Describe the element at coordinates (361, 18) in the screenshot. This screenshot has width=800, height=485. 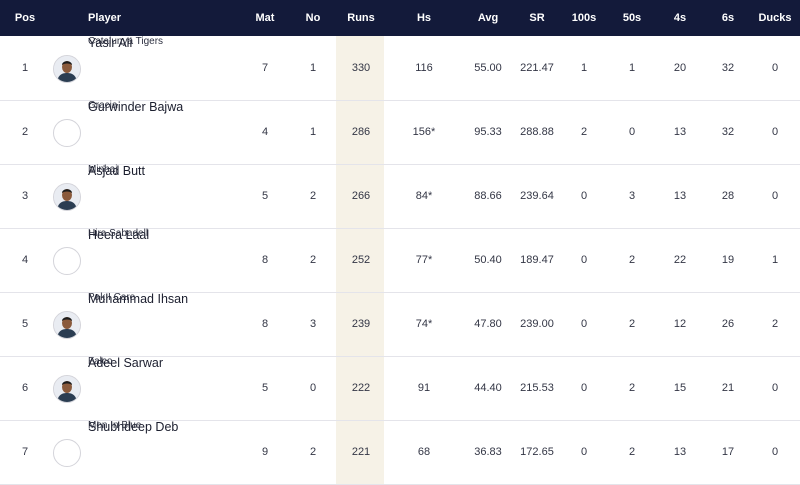
I see `header-runs: Runs` at that location.